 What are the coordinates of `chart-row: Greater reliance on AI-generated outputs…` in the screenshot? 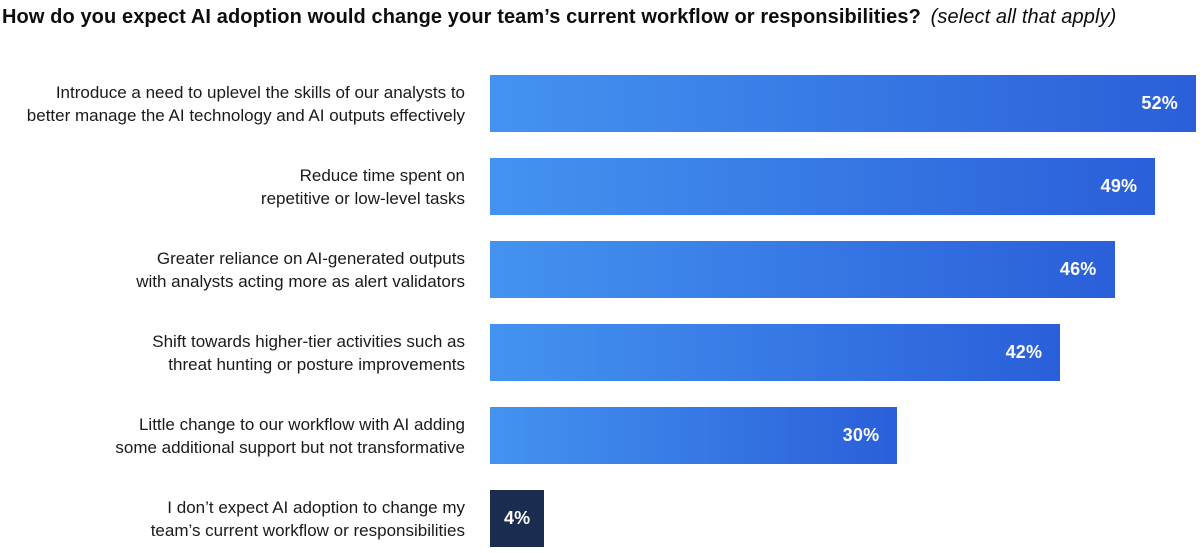 It's located at (600, 269).